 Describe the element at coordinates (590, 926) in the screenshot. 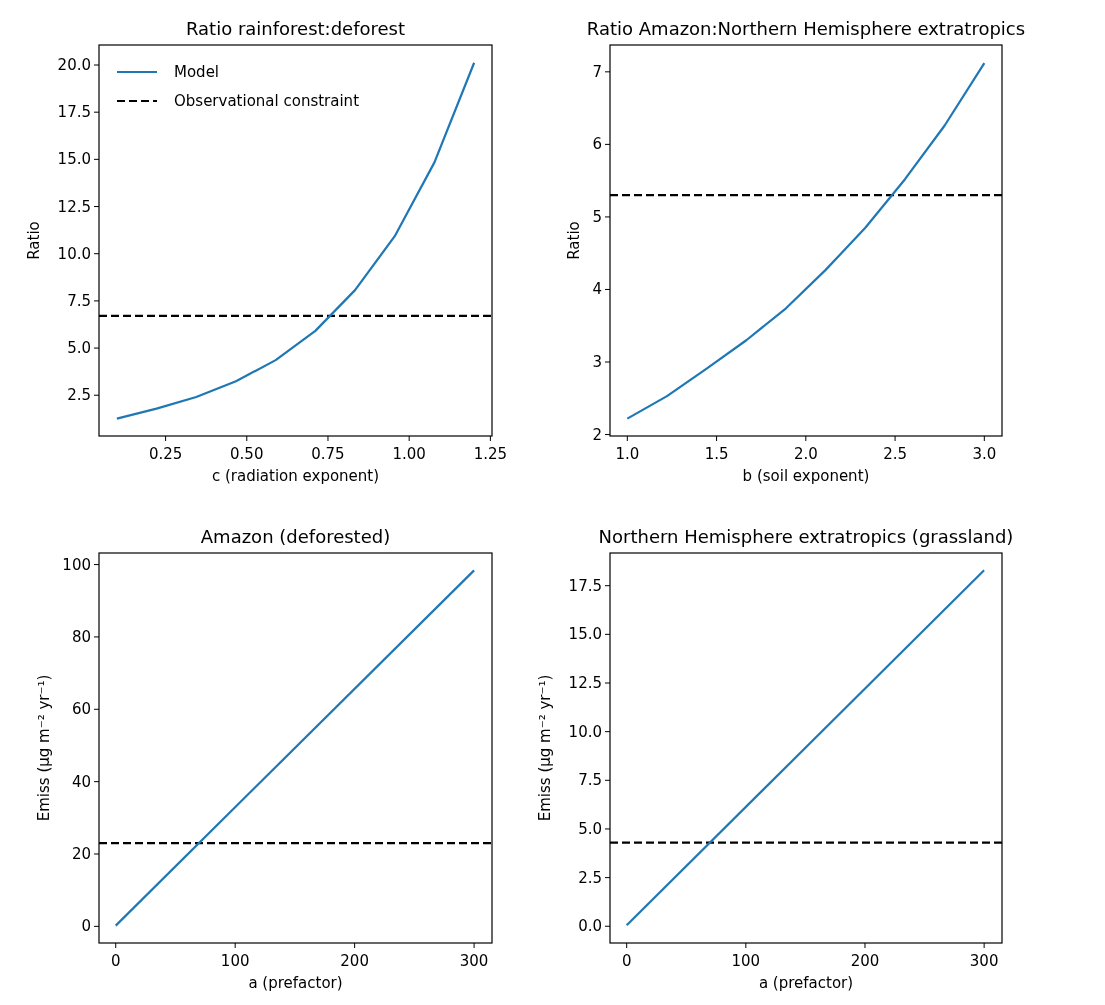

I see `y-tick-label: 0.0` at that location.